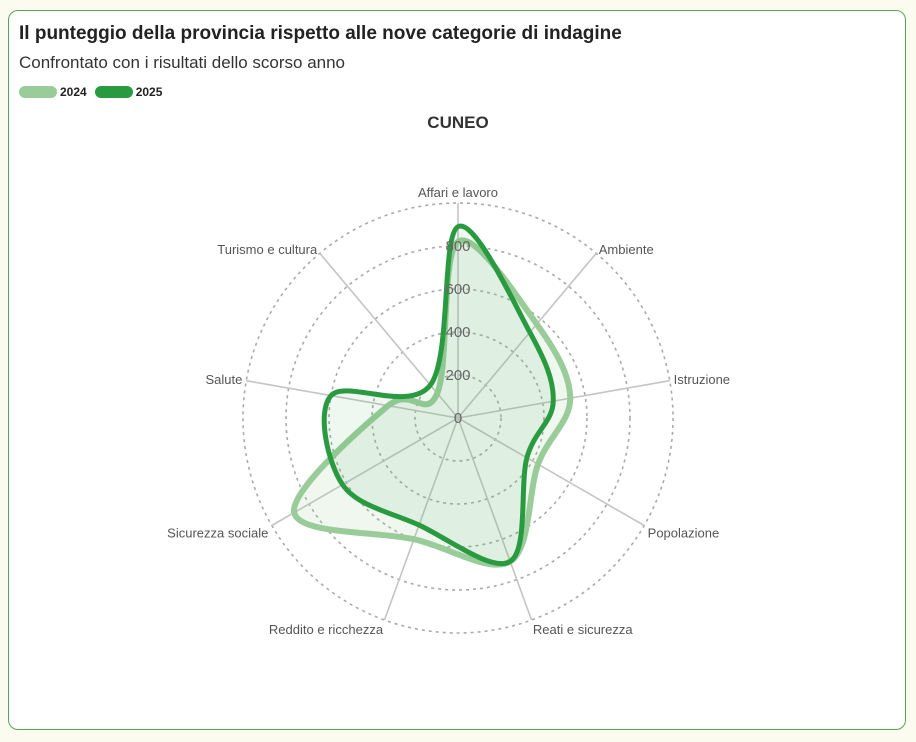 Image resolution: width=916 pixels, height=742 pixels. I want to click on category-label-8: Turismo e cultura, so click(267, 249).